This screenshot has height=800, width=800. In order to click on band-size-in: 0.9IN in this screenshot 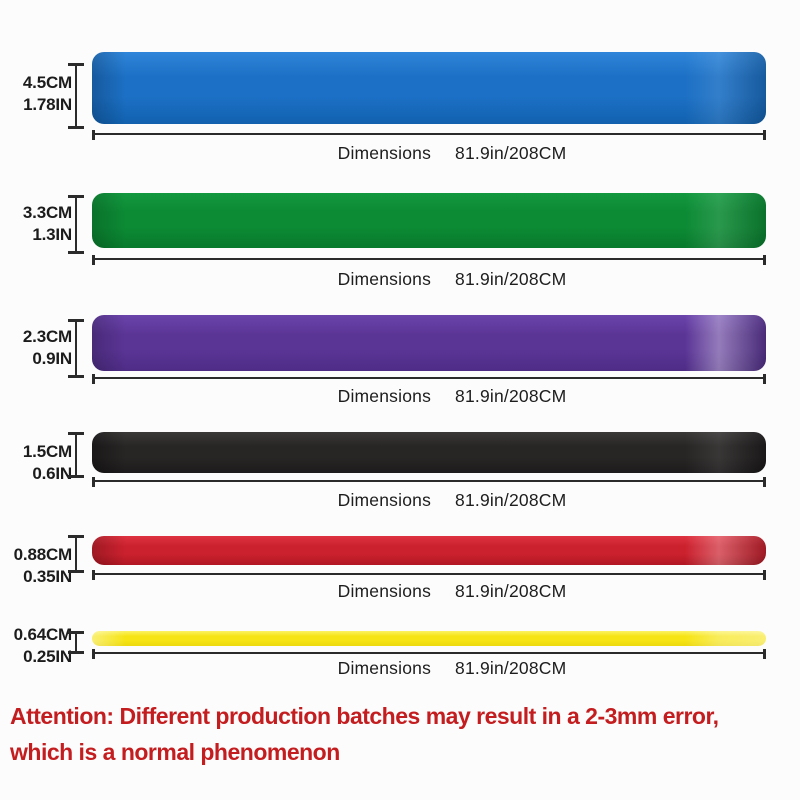, I will do `click(52, 358)`.